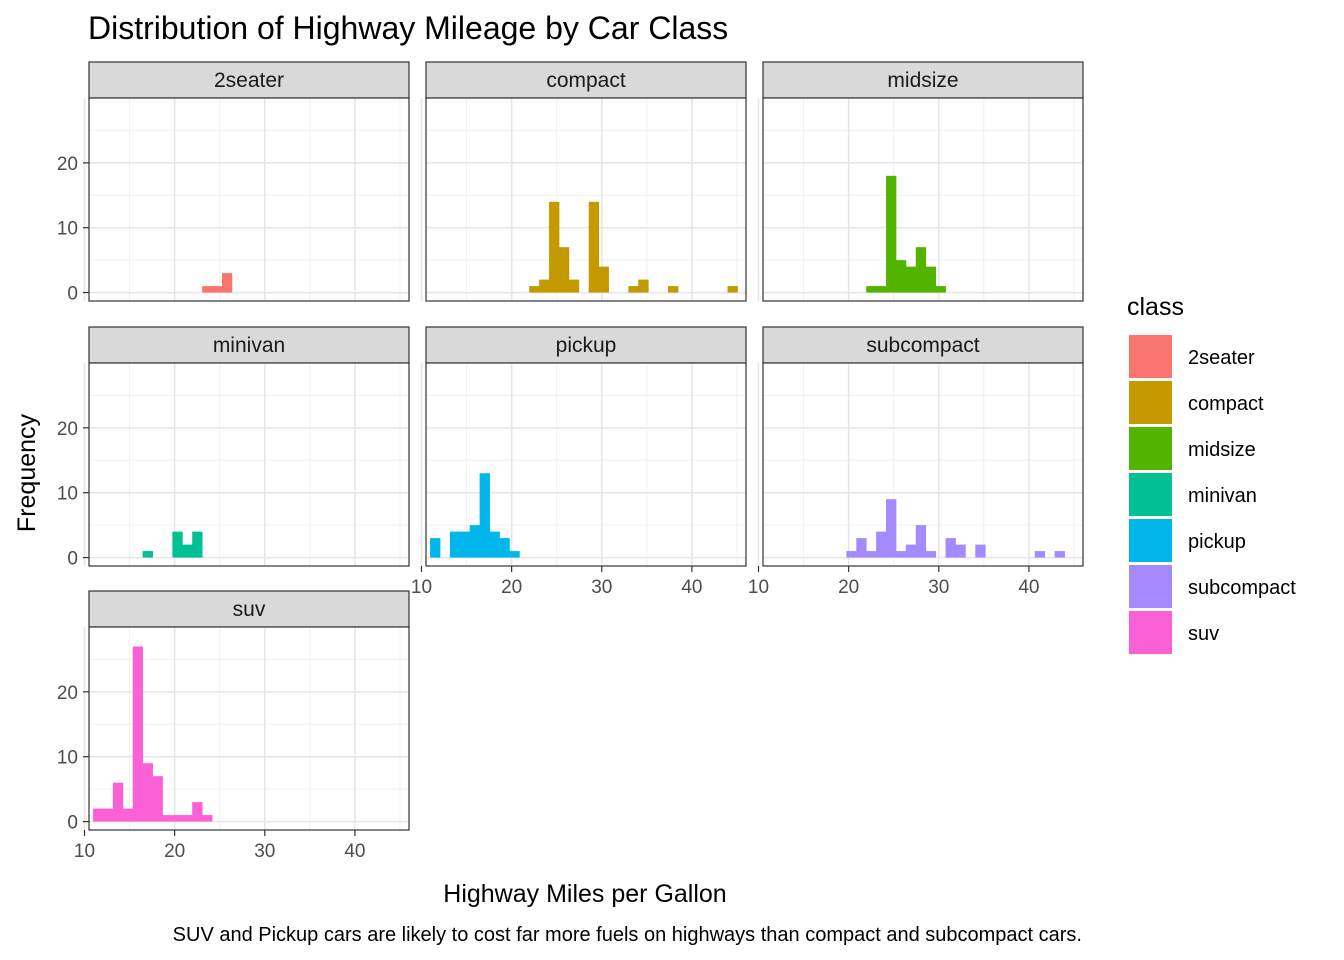 The height and width of the screenshot is (960, 1344). What do you see at coordinates (1150, 402) in the screenshot?
I see `legend-swatch-compact` at bounding box center [1150, 402].